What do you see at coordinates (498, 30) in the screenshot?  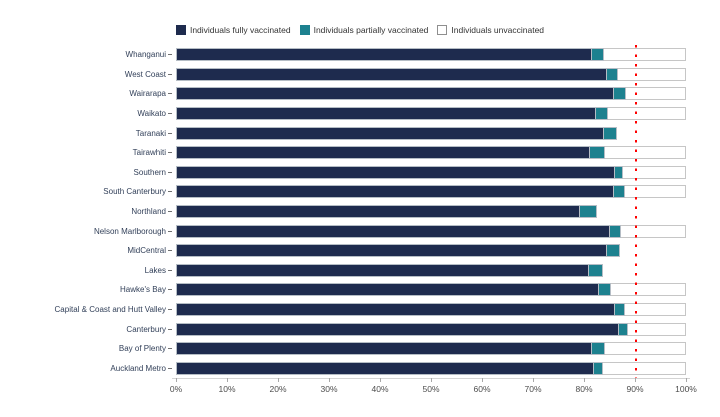 I see `legend-label: Individuals unvaccinated` at bounding box center [498, 30].